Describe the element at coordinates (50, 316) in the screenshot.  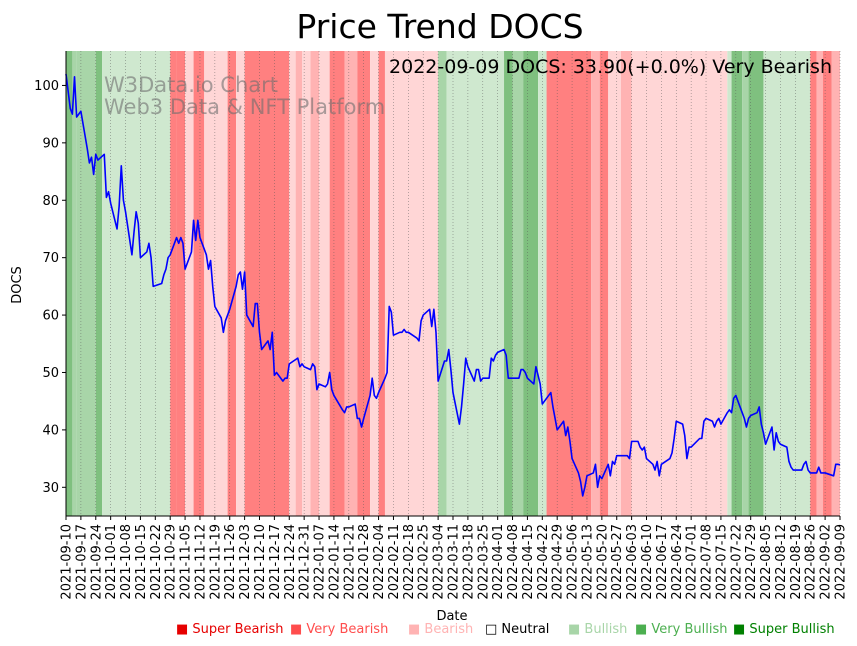
I see `y-tick-label: 60` at that location.